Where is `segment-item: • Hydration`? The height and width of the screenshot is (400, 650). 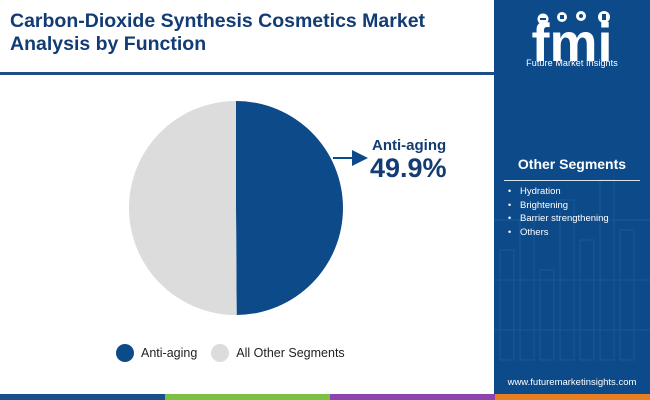 segment-item: • Hydration is located at coordinates (558, 192).